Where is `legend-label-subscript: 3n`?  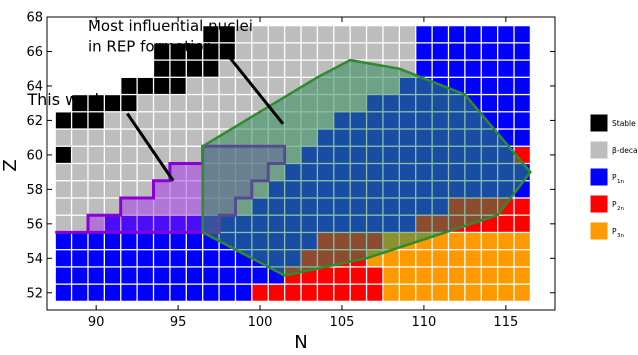 legend-label-subscript: 3n is located at coordinates (620, 236).